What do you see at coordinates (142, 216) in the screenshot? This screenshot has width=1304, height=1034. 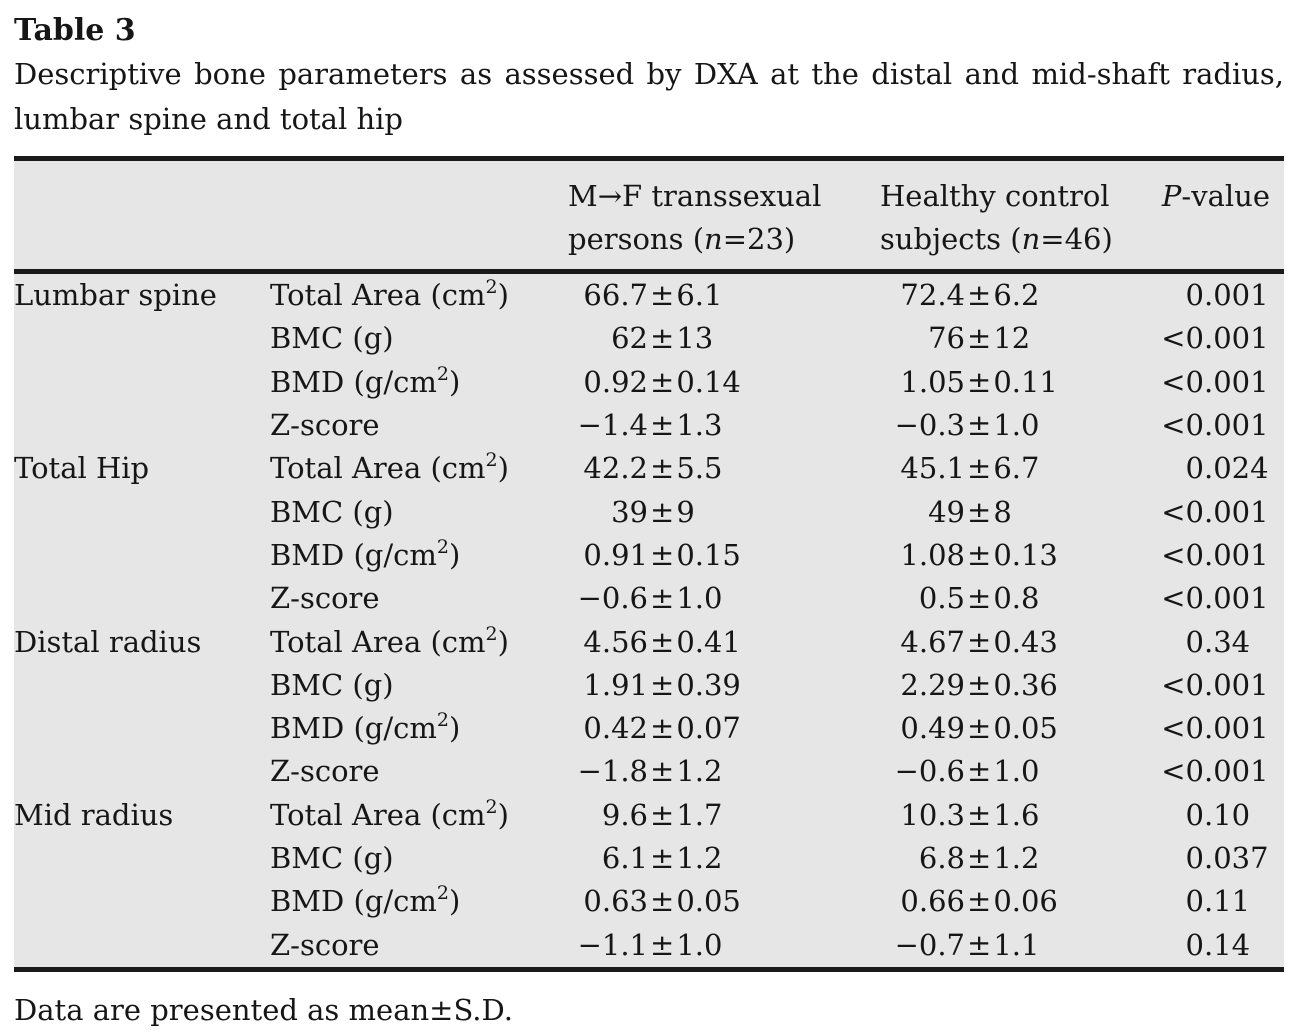 I see `header-site-empty` at bounding box center [142, 216].